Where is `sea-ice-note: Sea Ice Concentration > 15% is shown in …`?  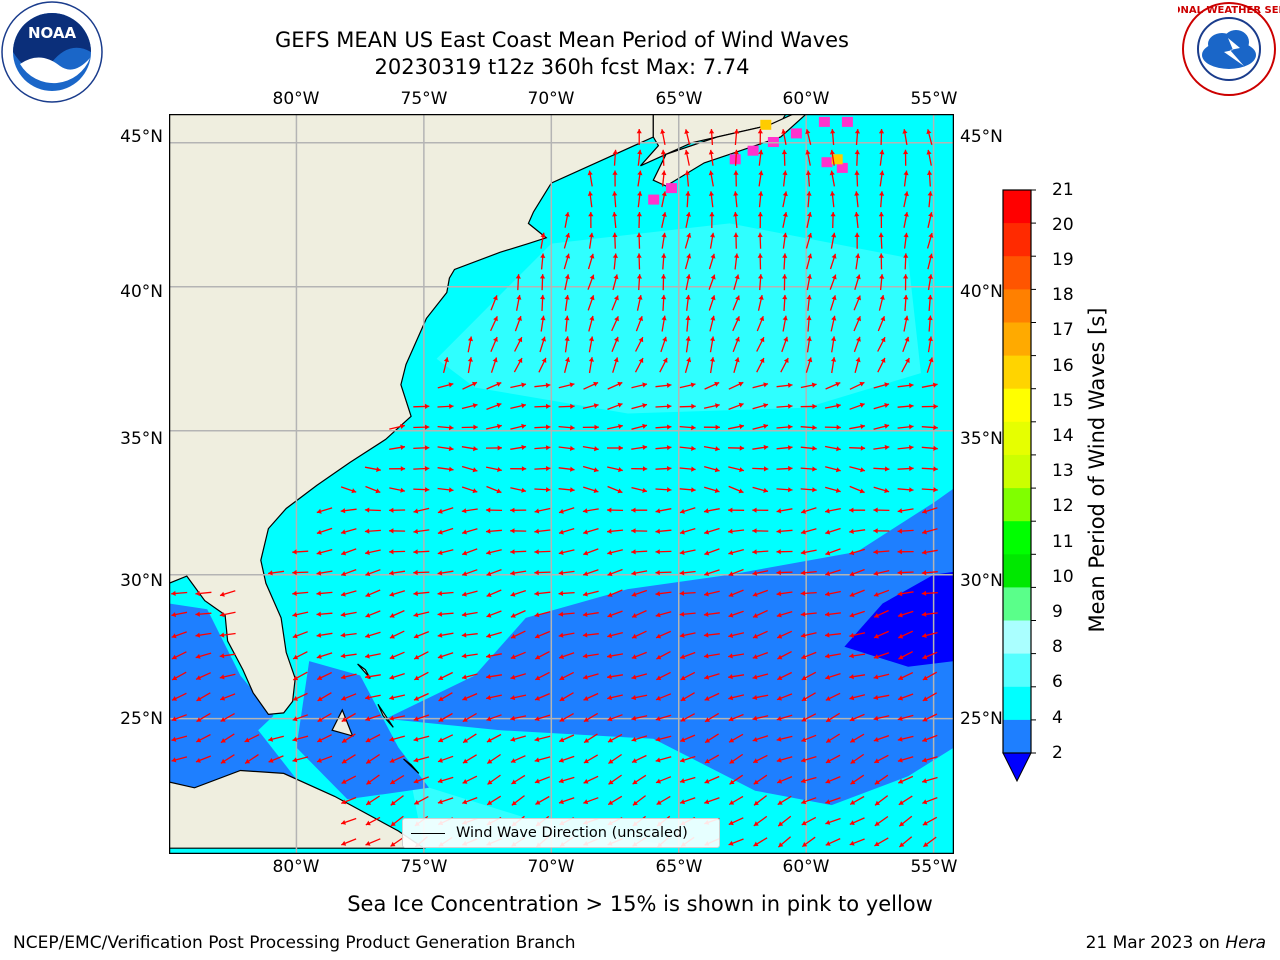 sea-ice-note: Sea Ice Concentration > 15% is shown in … is located at coordinates (640, 904).